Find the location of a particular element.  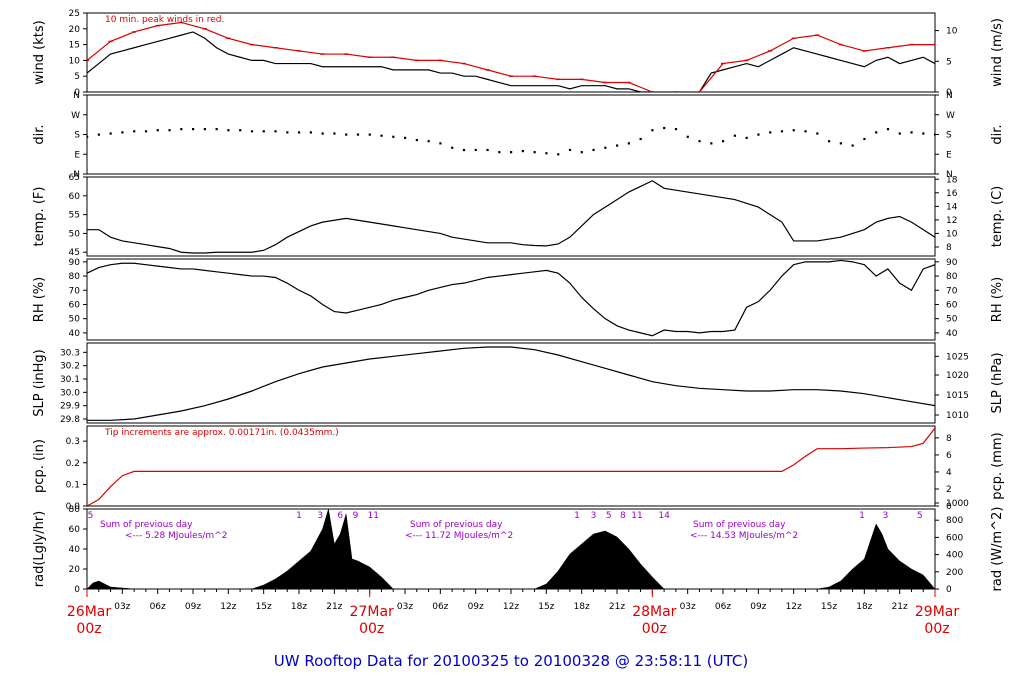

wind-ylabel-right: wind (m/s) is located at coordinates (997, 52).